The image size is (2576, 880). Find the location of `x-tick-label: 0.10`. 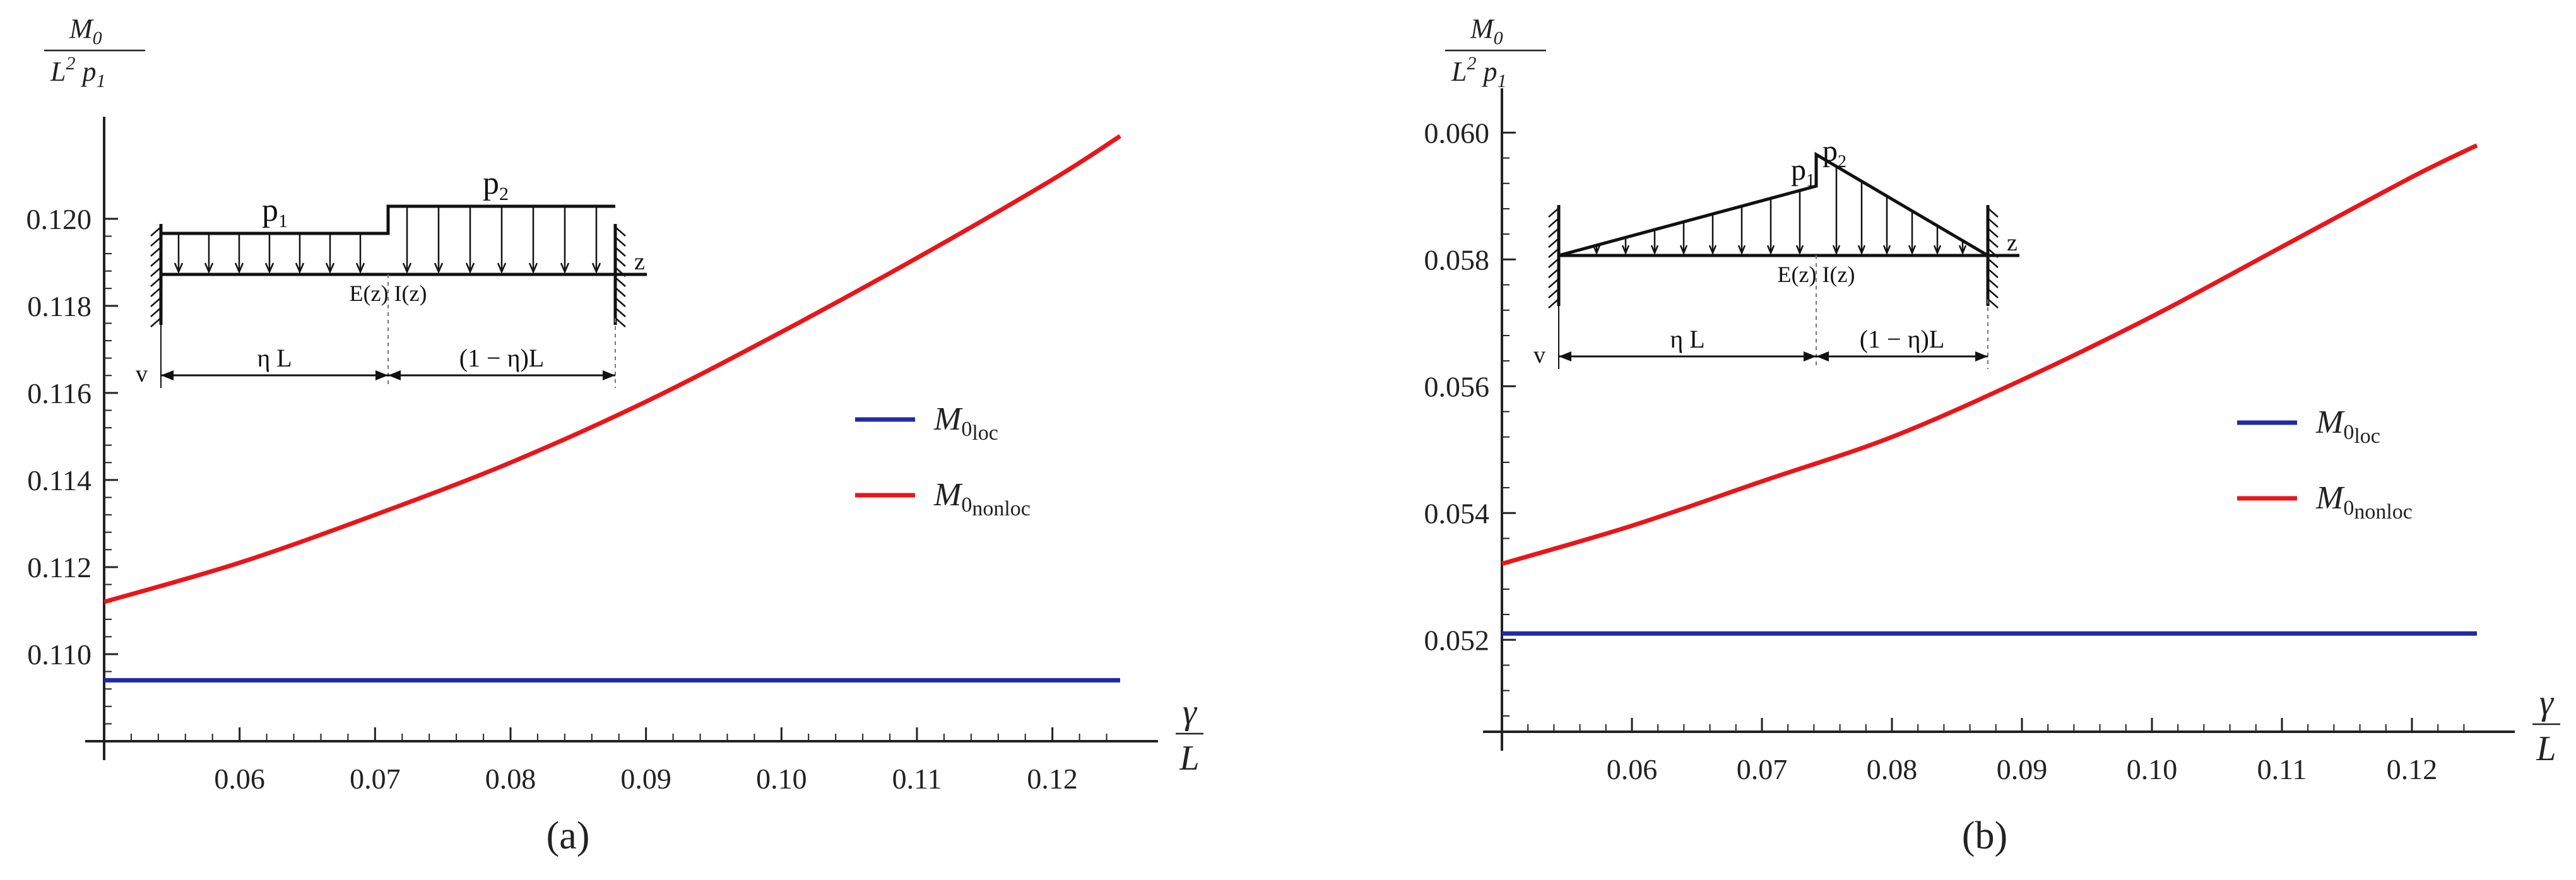

x-tick-label: 0.10 is located at coordinates (782, 779).